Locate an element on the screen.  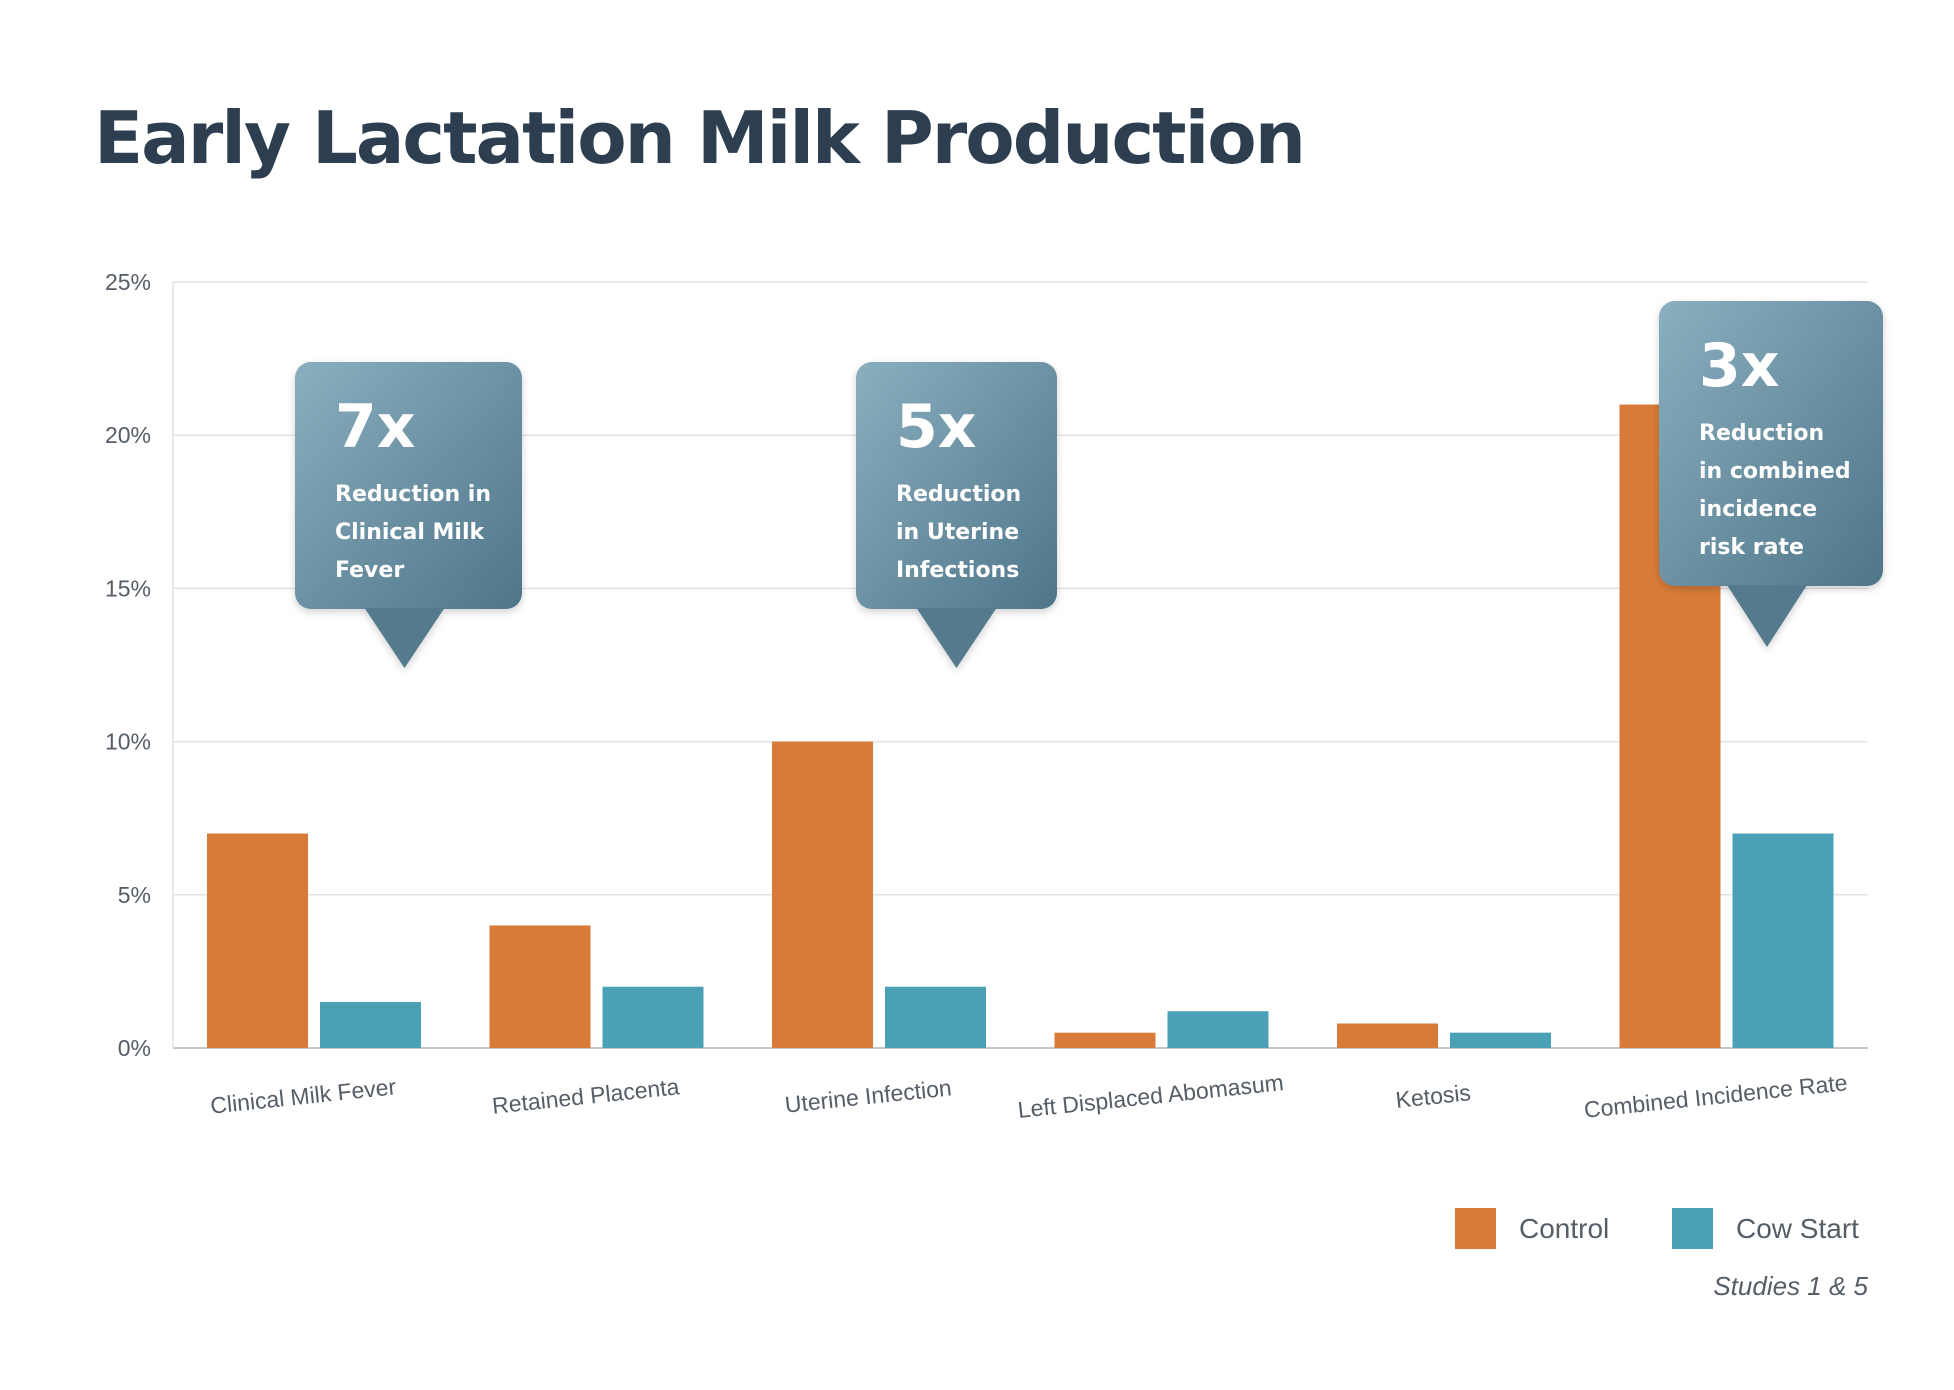
y-tick-label: 5% is located at coordinates (134, 895).